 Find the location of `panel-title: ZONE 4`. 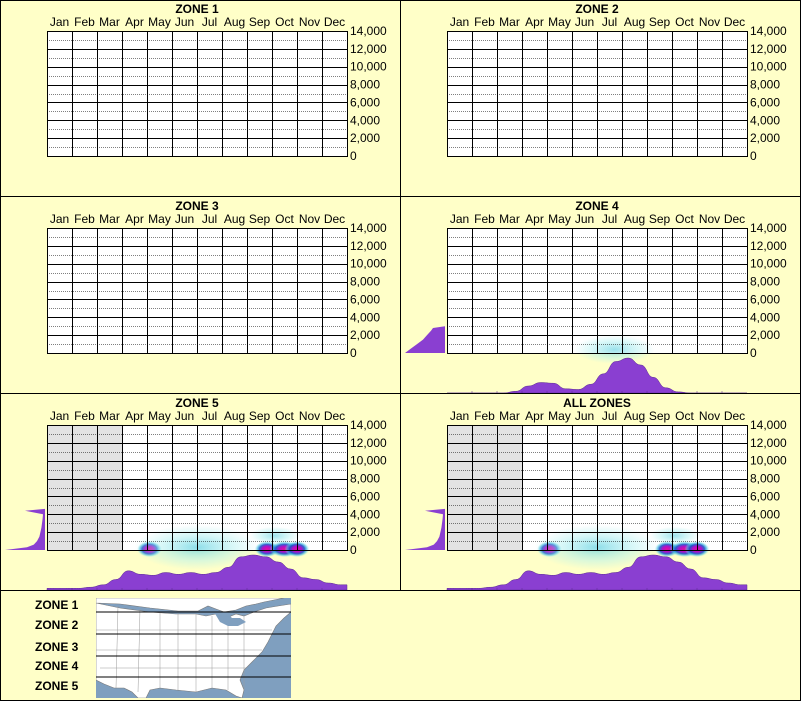

panel-title: ZONE 4 is located at coordinates (597, 206).